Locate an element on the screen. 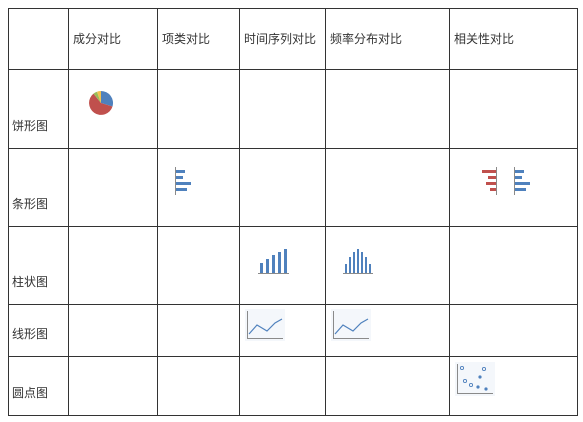  cell-column-composition is located at coordinates (113, 265).